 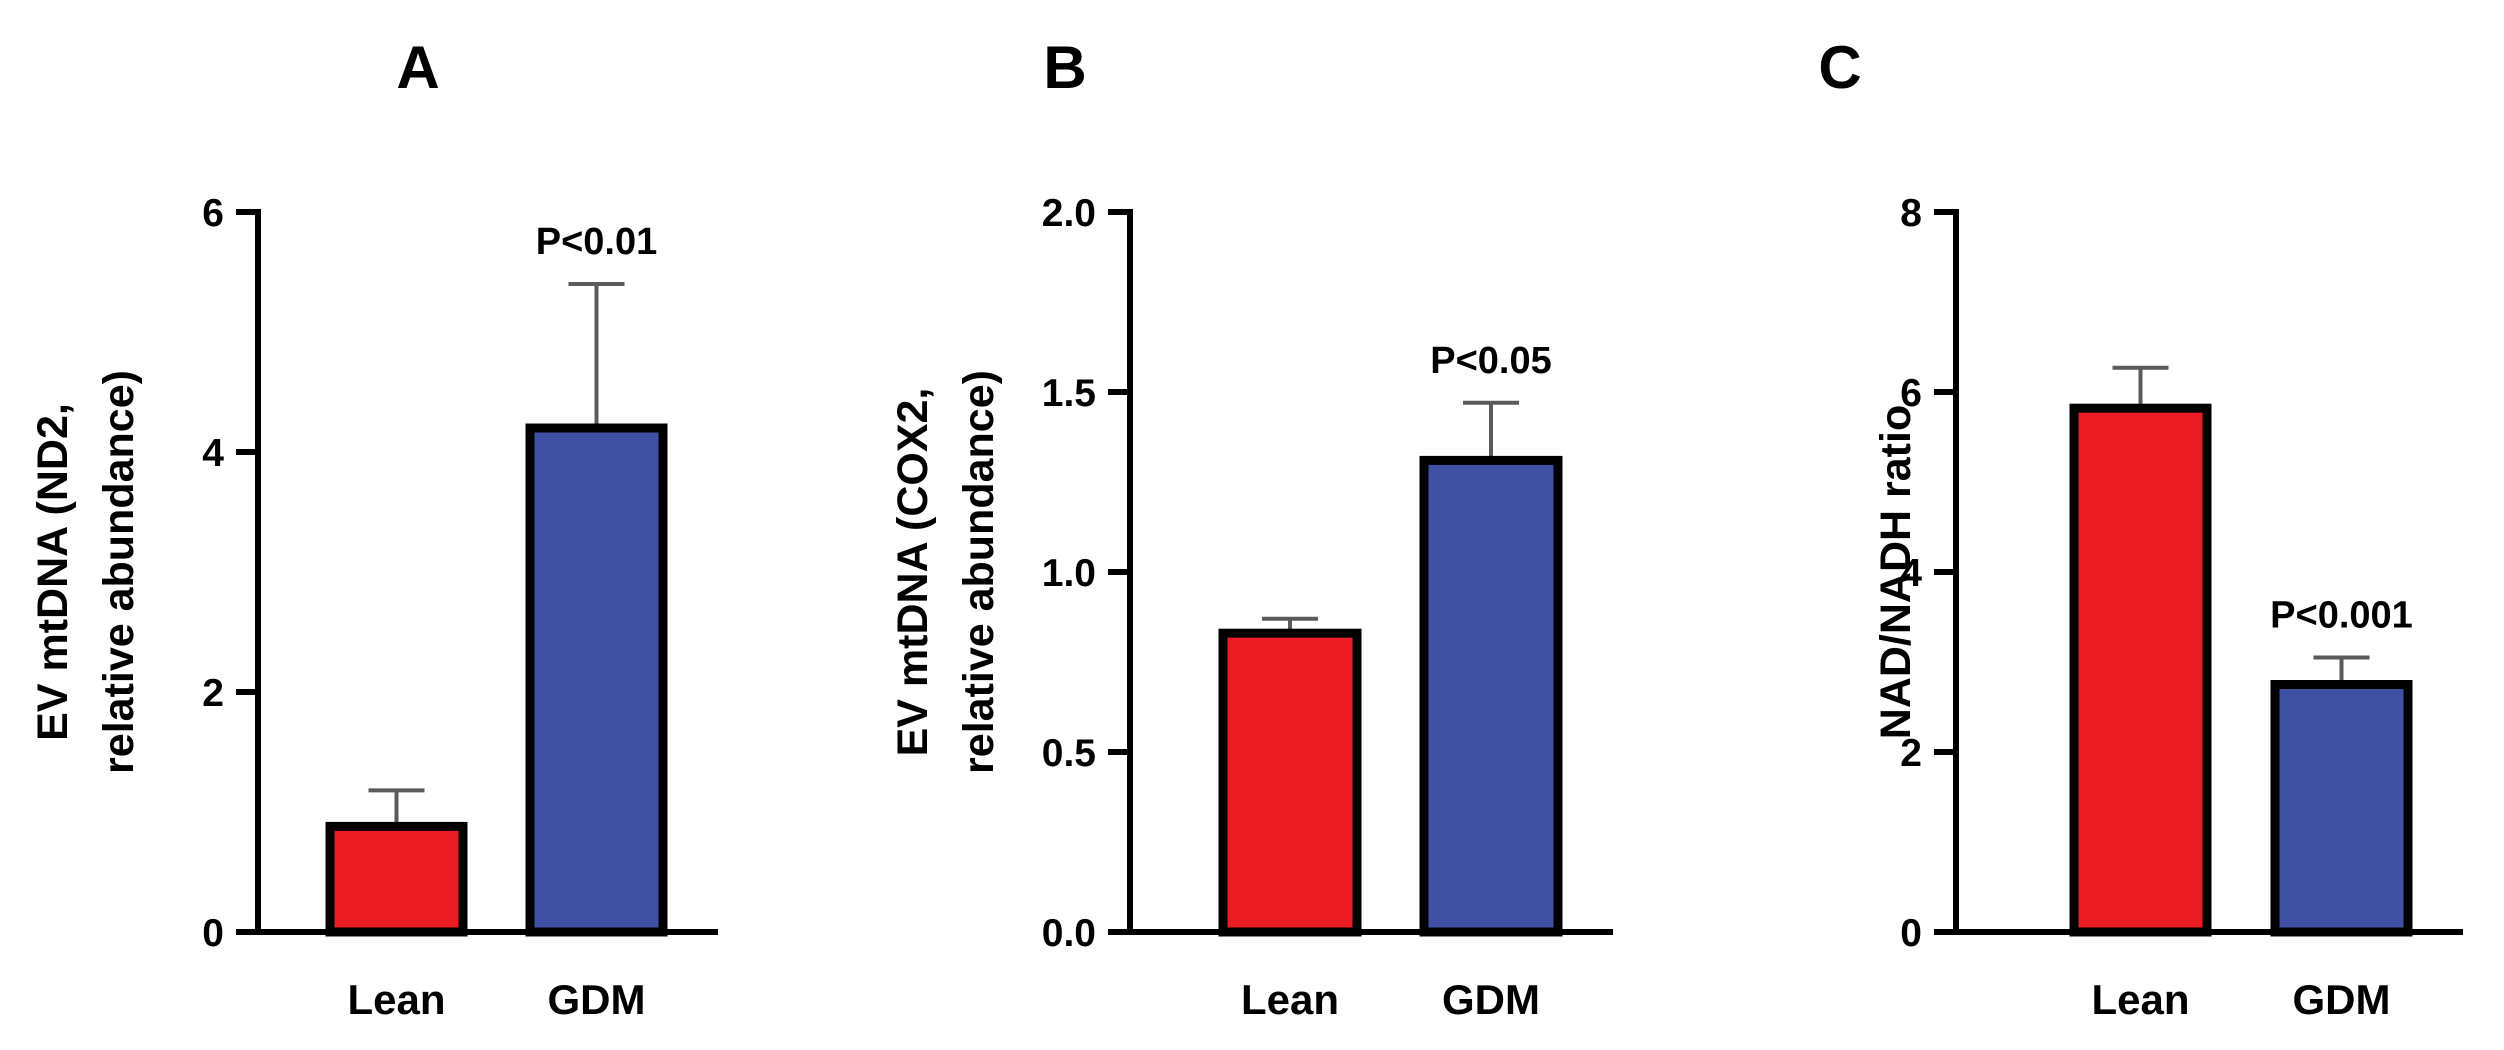 I want to click on panel-label: C, so click(x=1839, y=67).